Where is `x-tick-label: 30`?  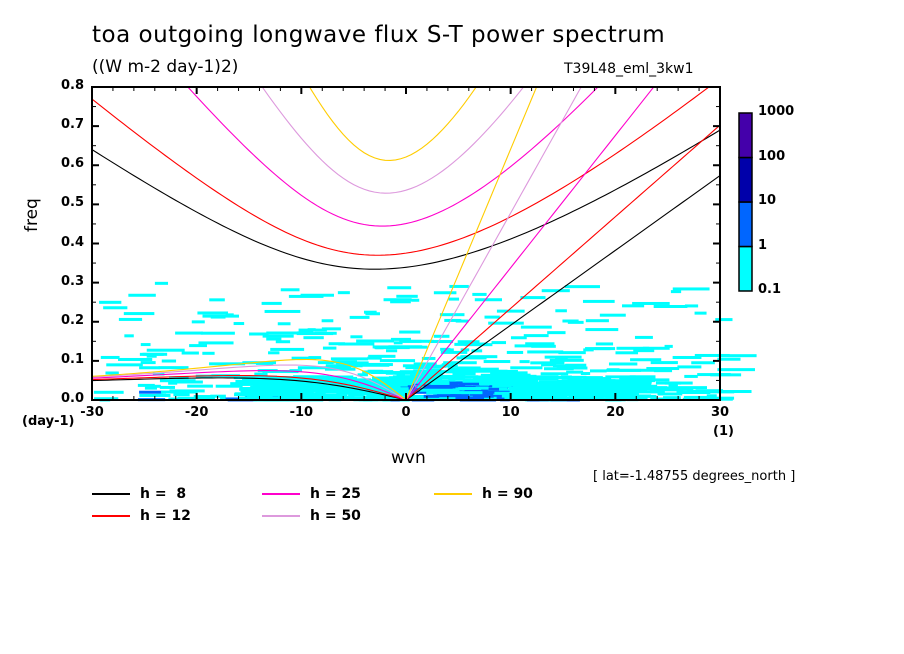 x-tick-label: 30 is located at coordinates (720, 412).